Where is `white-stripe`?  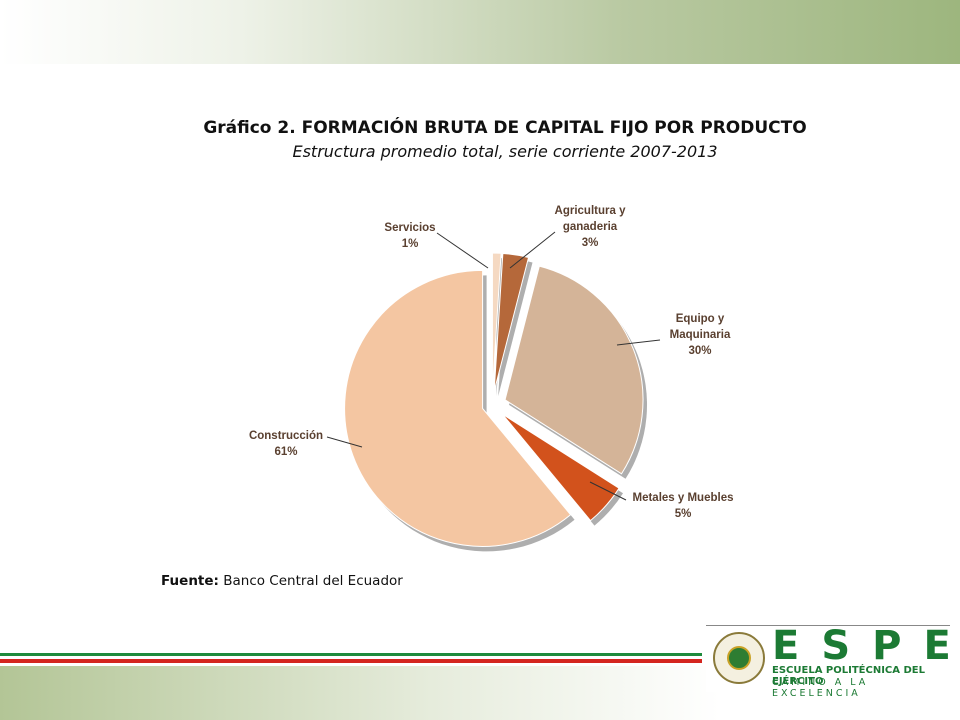 white-stripe is located at coordinates (351, 657).